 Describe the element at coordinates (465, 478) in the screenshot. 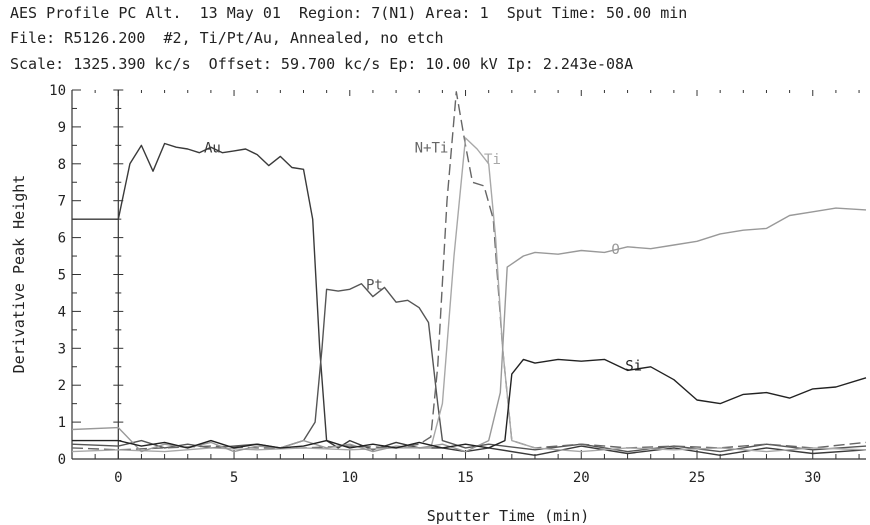

I see `x-tick-label: 15` at that location.